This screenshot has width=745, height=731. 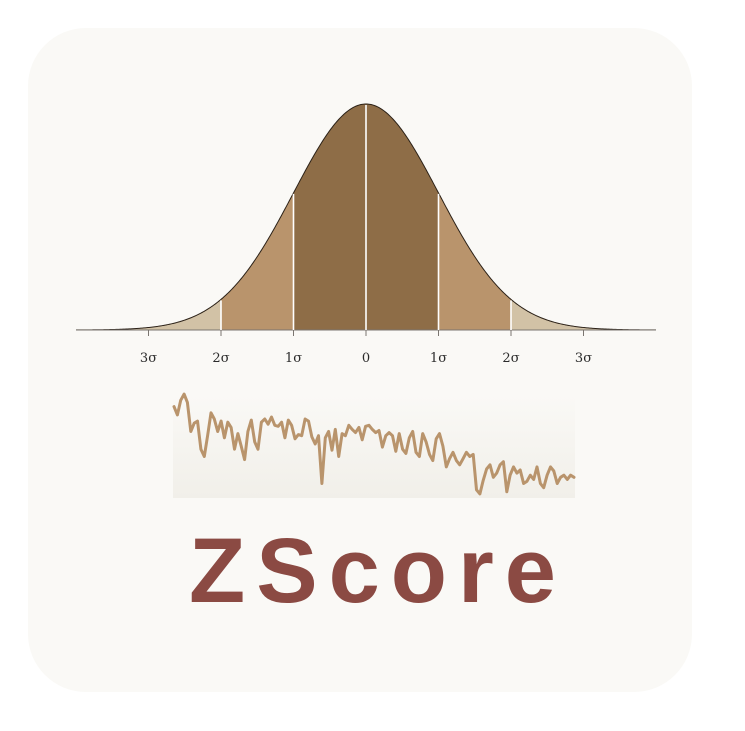 I want to click on axis-tick-label: 0, so click(x=366, y=358).